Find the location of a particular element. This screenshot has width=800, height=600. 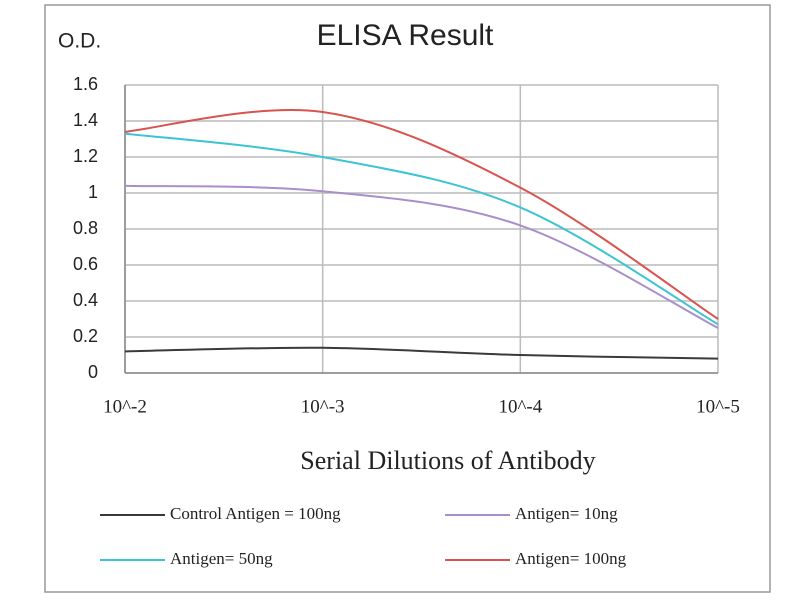

y-tick-label: 1 is located at coordinates (93, 192).